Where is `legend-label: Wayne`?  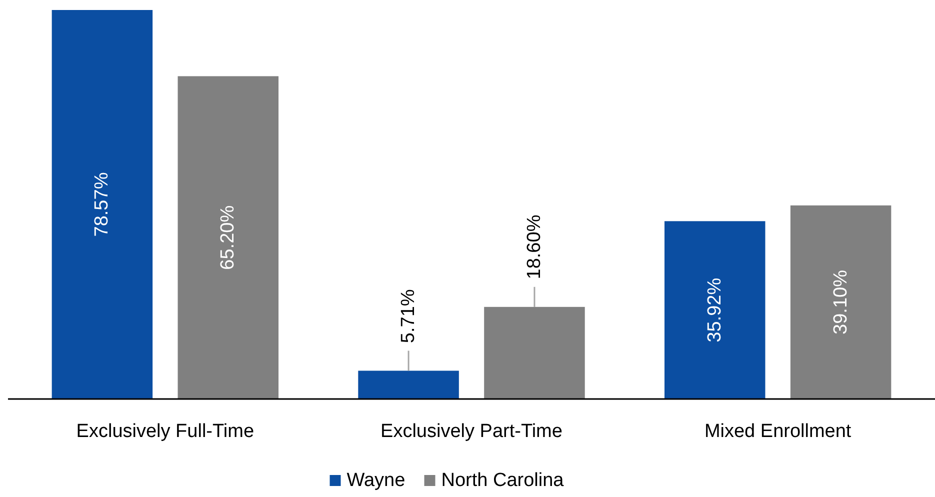 legend-label: Wayne is located at coordinates (376, 480).